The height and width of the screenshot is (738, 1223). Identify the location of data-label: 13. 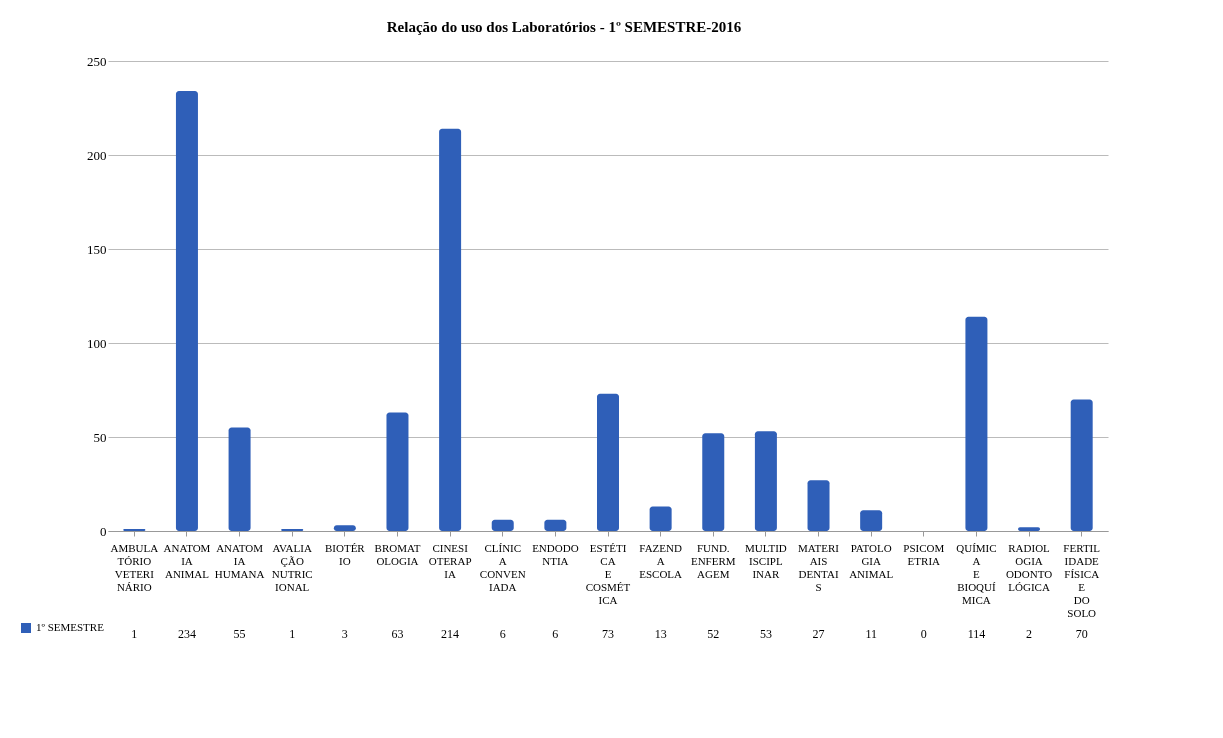
(660, 634).